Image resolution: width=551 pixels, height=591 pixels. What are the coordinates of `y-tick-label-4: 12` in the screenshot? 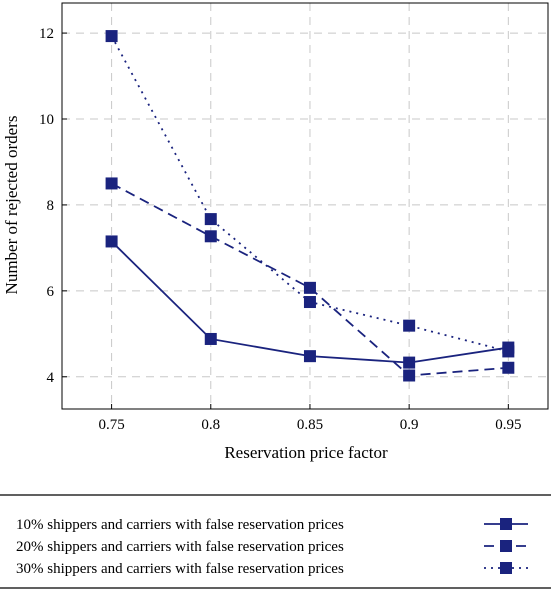 It's located at (46, 34).